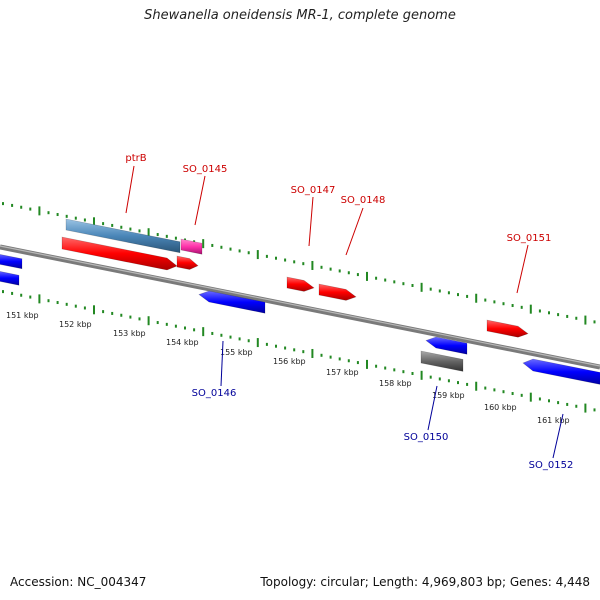  Describe the element at coordinates (22, 315) in the screenshot. I see `scale-label: 151 kbp` at that location.